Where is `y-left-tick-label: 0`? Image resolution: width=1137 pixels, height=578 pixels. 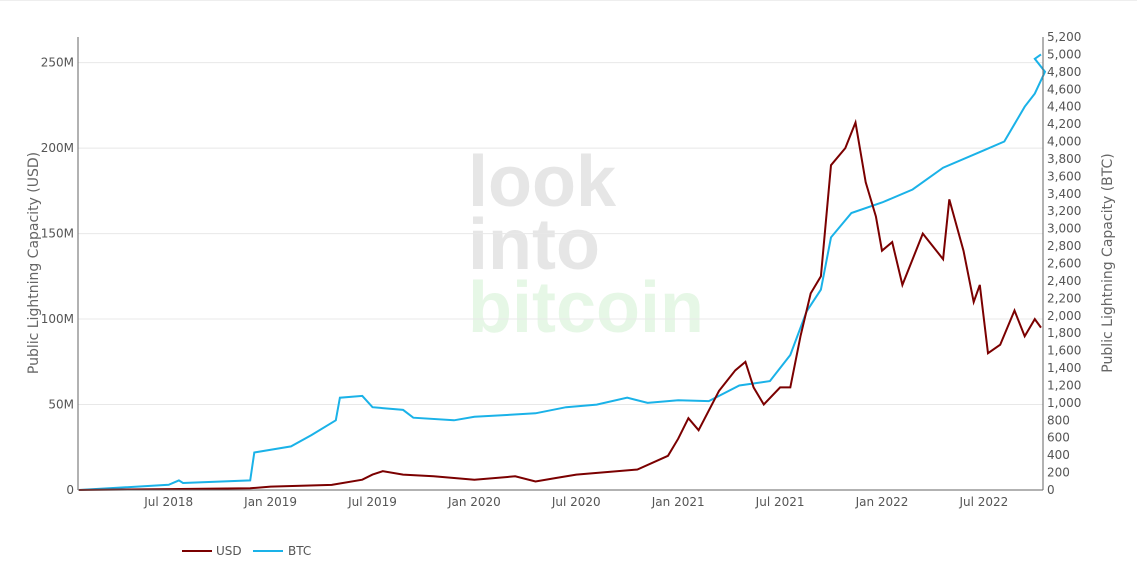
y-left-tick-label: 0 is located at coordinates (70, 490).